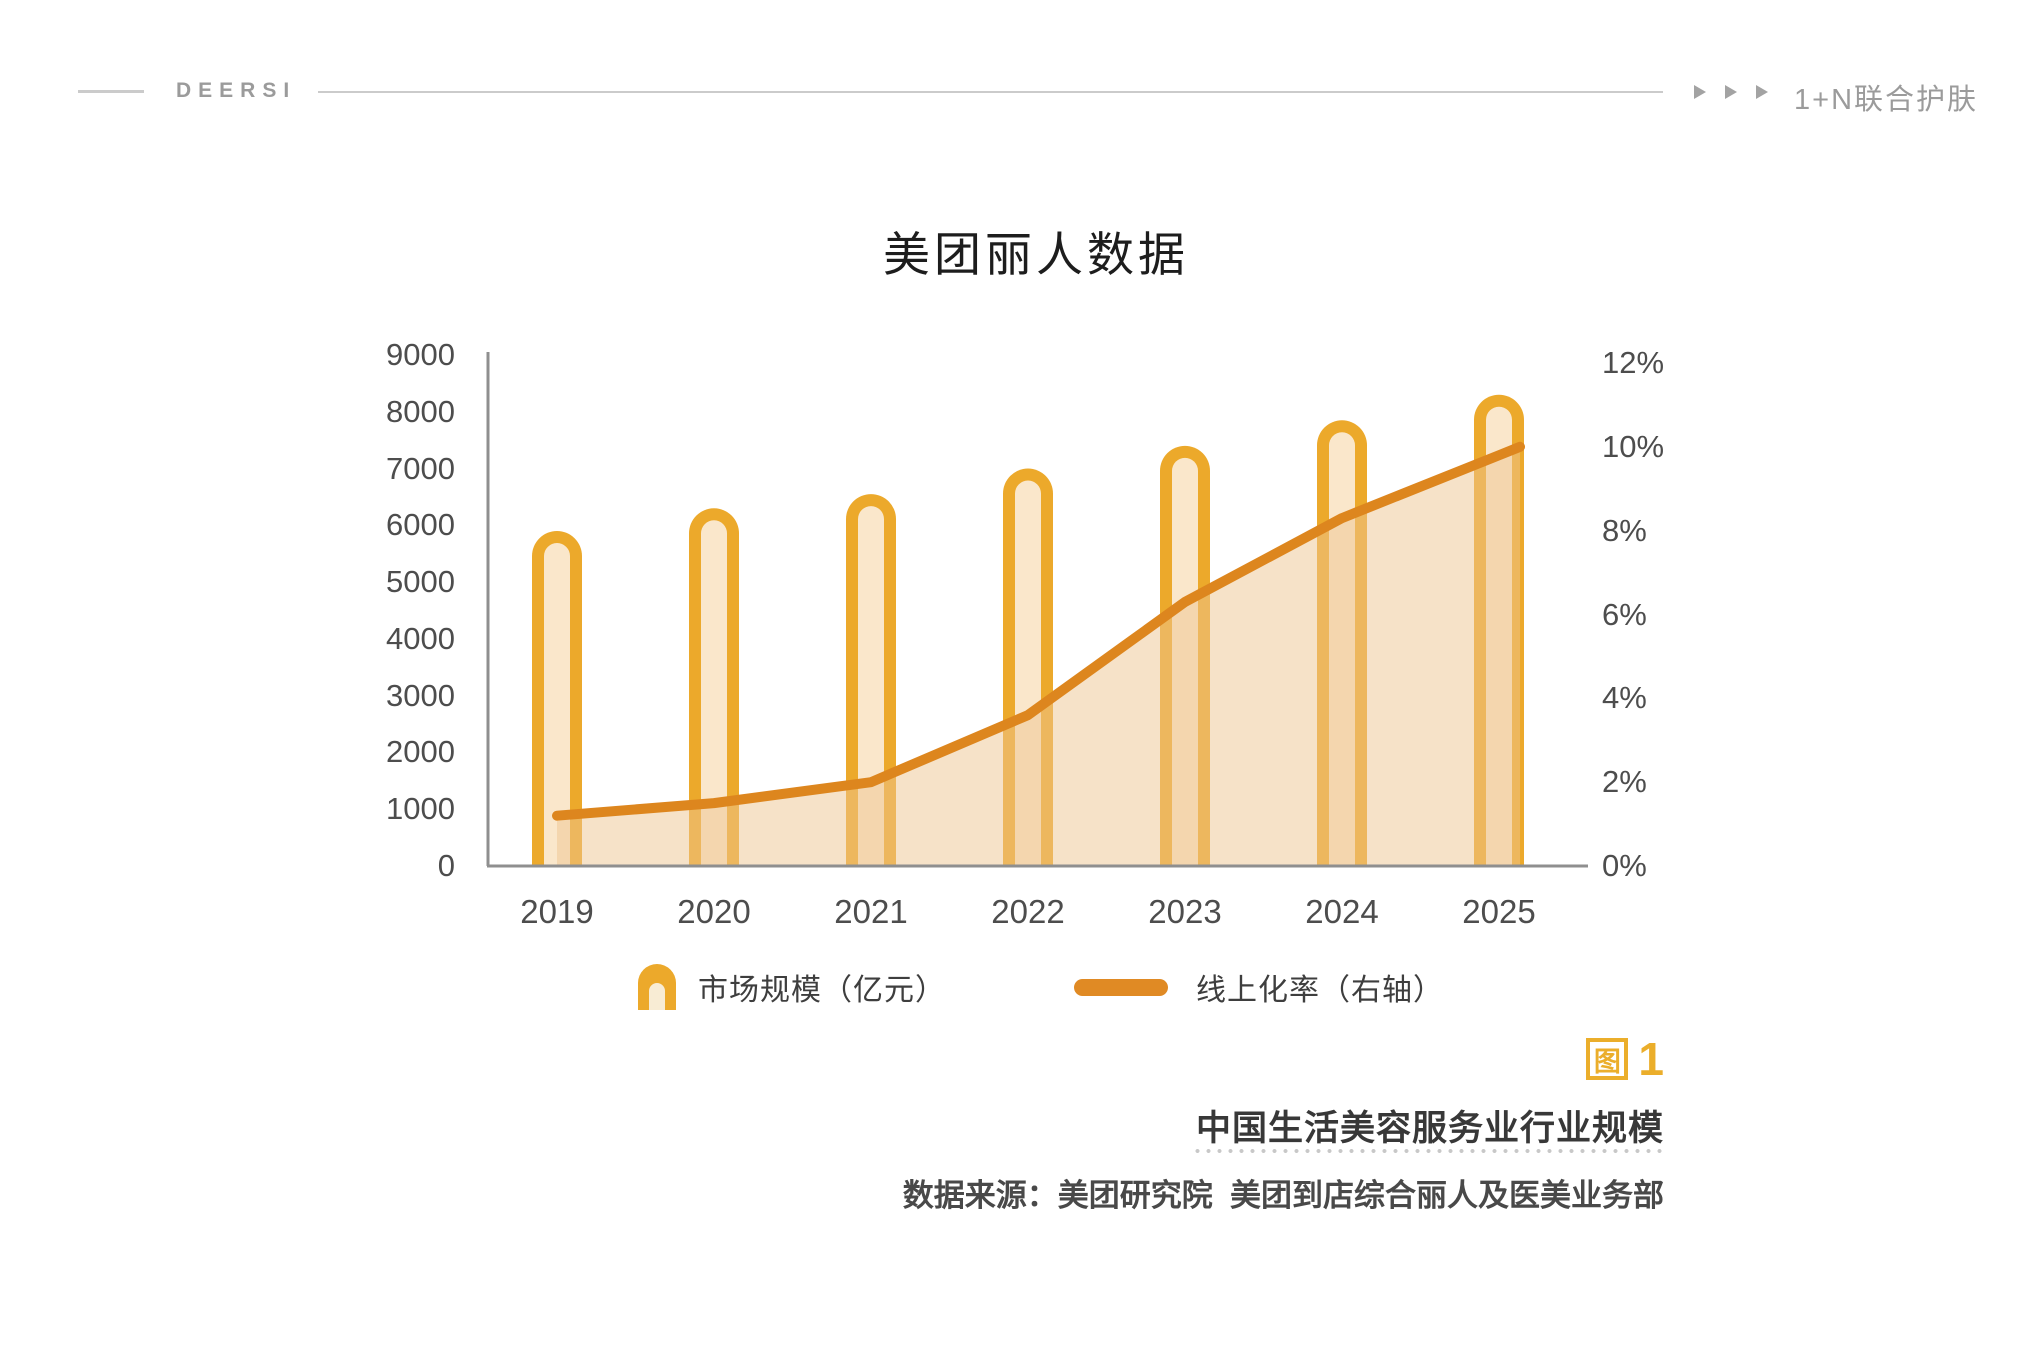 This screenshot has height=1360, width=2040. What do you see at coordinates (822, 990) in the screenshot?
I see `legend-label: 市场规模（亿元）` at bounding box center [822, 990].